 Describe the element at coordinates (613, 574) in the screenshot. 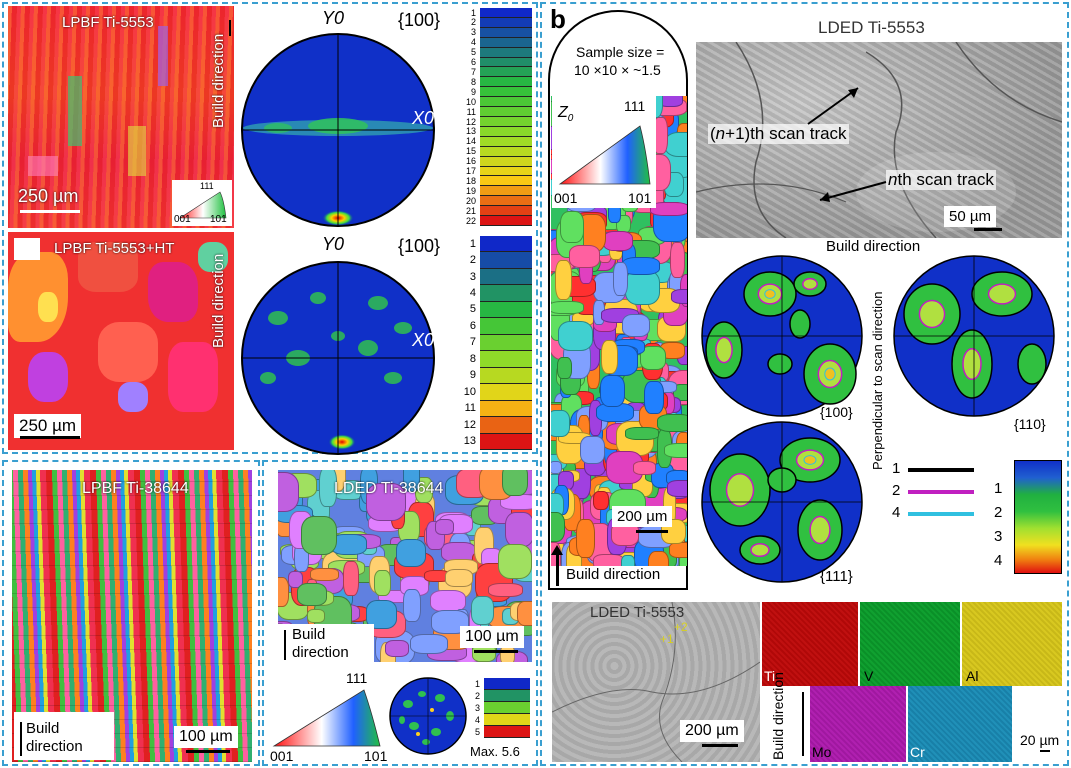

I see `build-direction-label-b: Build direction` at that location.